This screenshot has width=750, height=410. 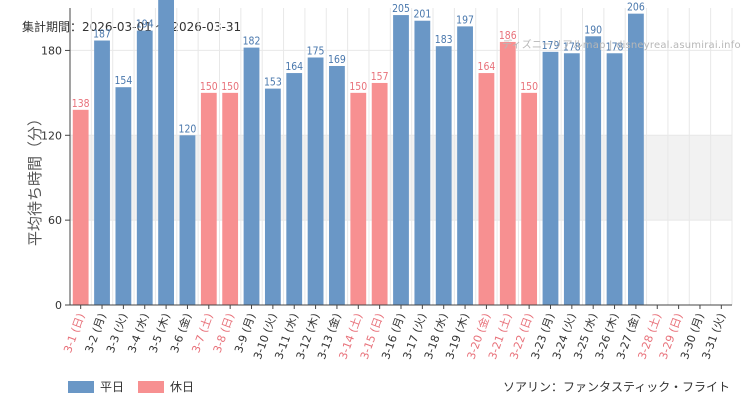 What do you see at coordinates (55, 220) in the screenshot?
I see `y-tick-label: 60` at bounding box center [55, 220].